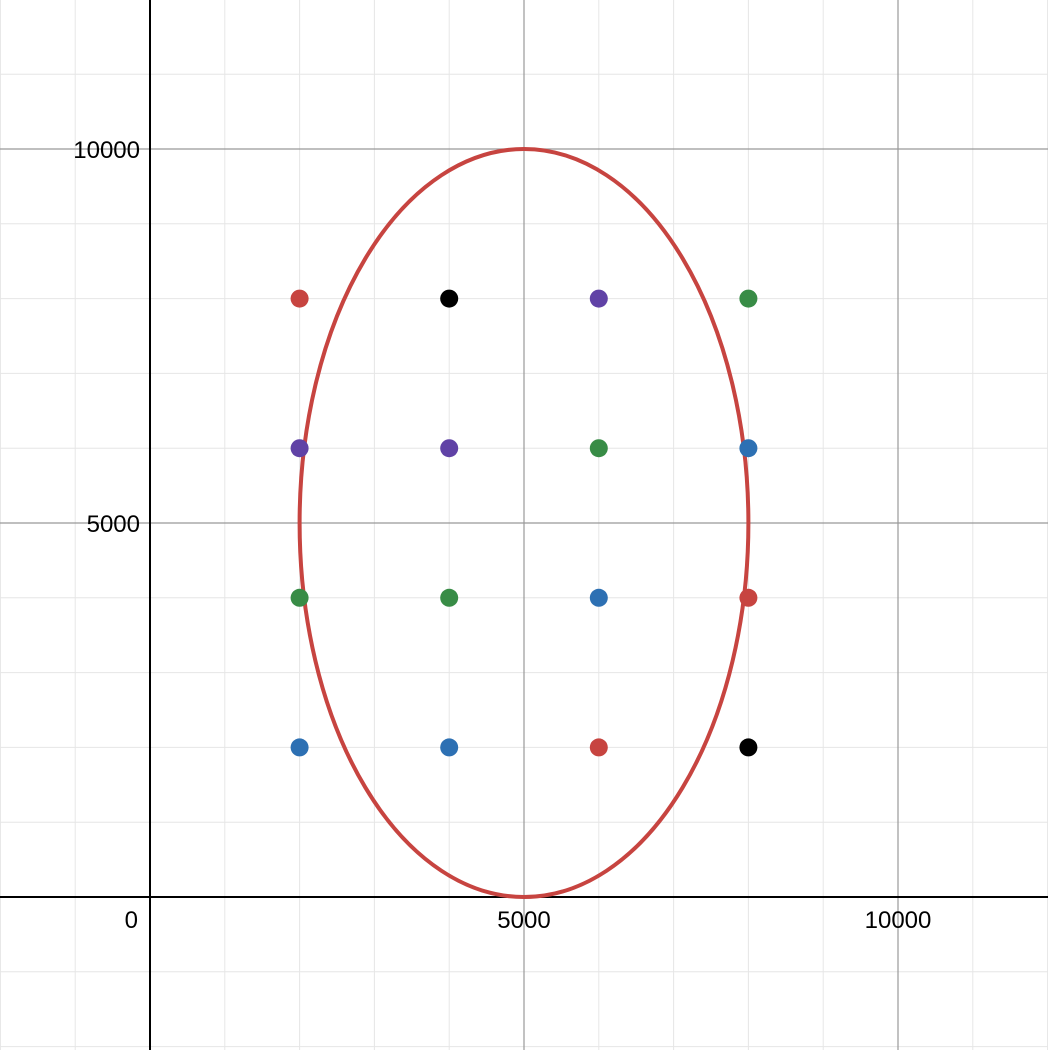  I want to click on x-tick-label: 5000, so click(523, 920).